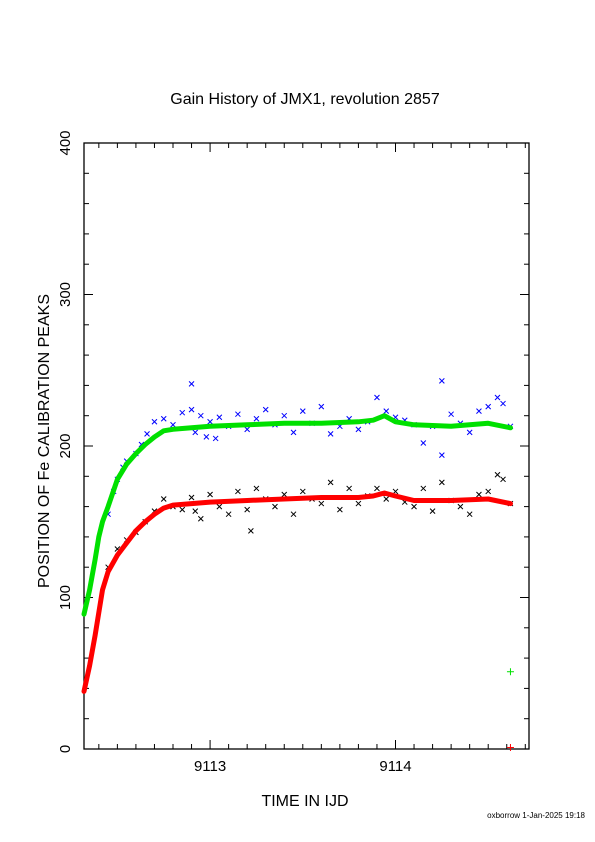 The width and height of the screenshot is (595, 842). Describe the element at coordinates (395, 766) in the screenshot. I see `x-tick-label: 9114` at that location.